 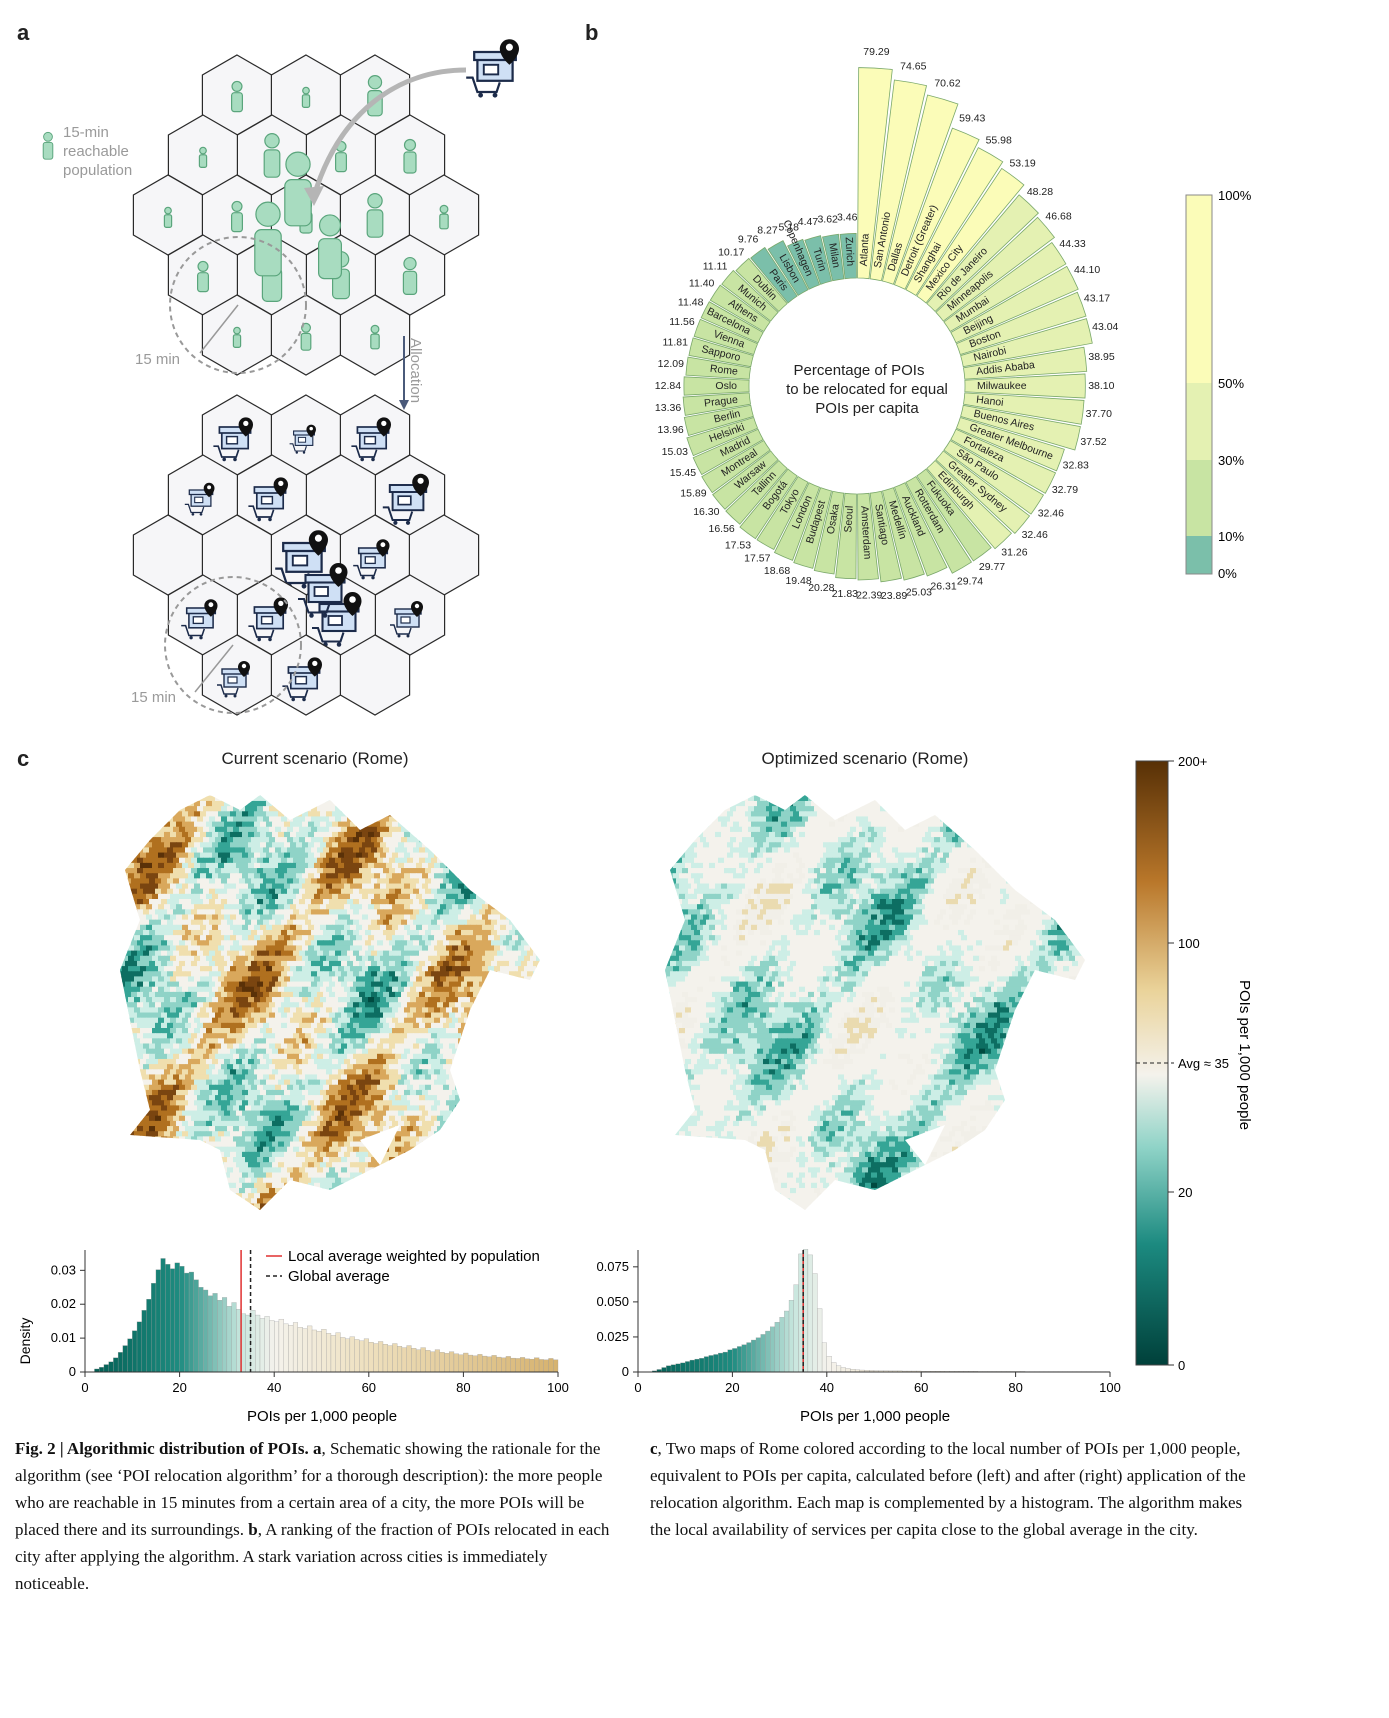 I want to click on radial-value-label: 38.10, so click(x=1101, y=386).